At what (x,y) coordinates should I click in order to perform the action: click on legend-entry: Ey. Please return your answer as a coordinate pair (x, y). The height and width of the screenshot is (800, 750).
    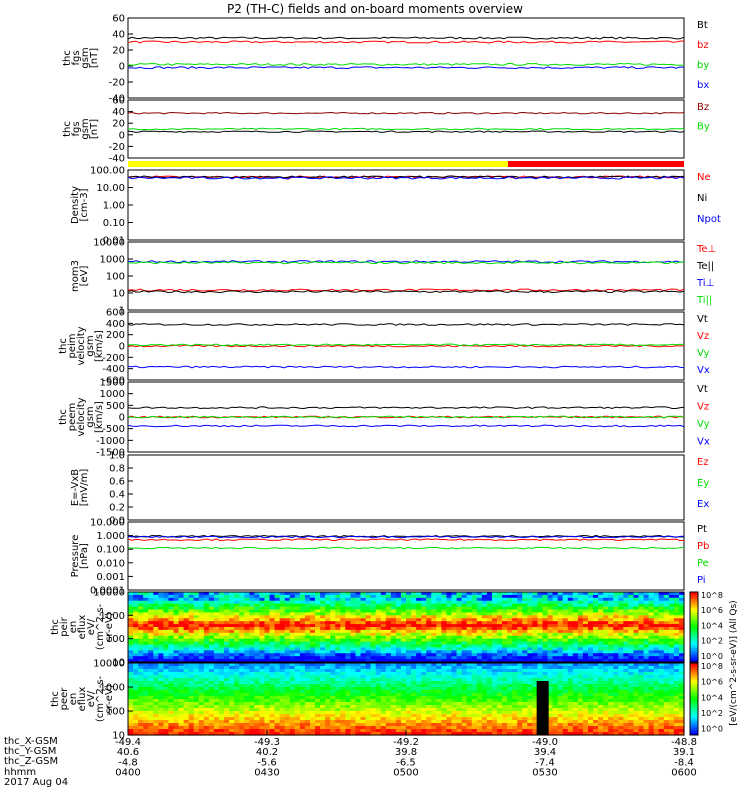
    Looking at the image, I should click on (703, 483).